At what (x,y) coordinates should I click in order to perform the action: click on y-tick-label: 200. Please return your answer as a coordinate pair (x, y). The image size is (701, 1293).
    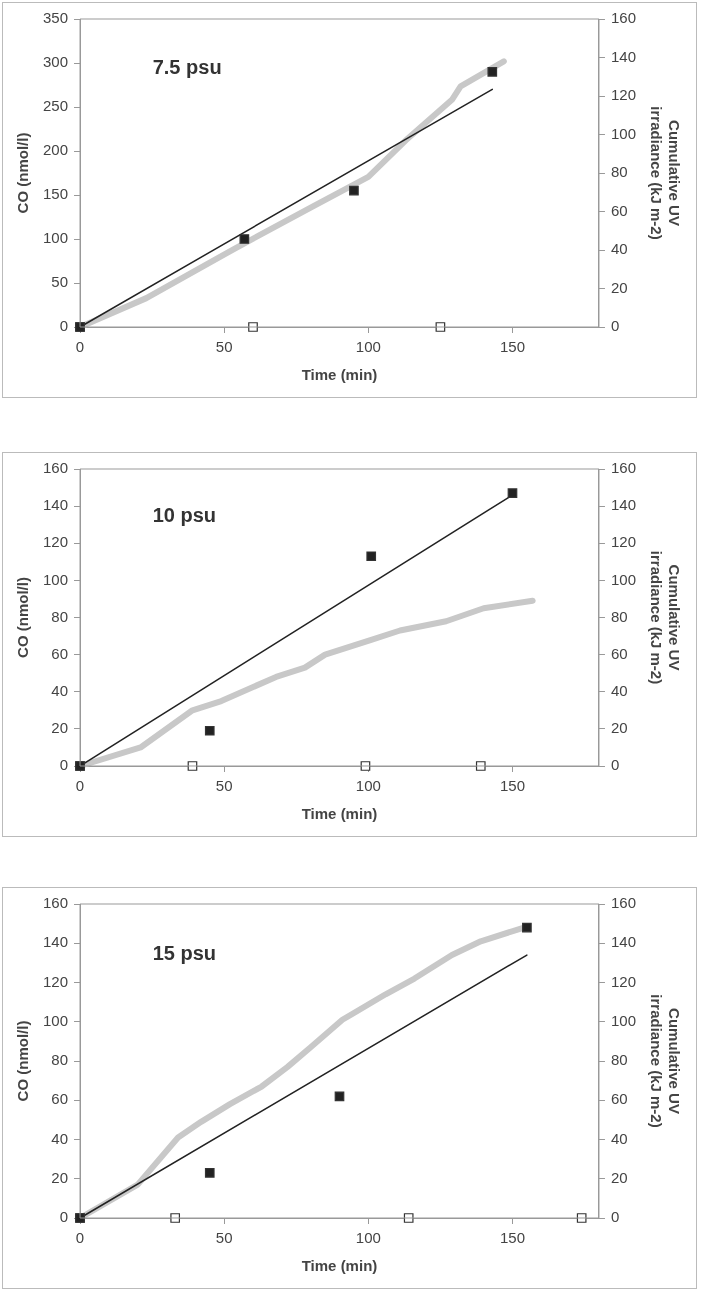
    Looking at the image, I should click on (56, 150).